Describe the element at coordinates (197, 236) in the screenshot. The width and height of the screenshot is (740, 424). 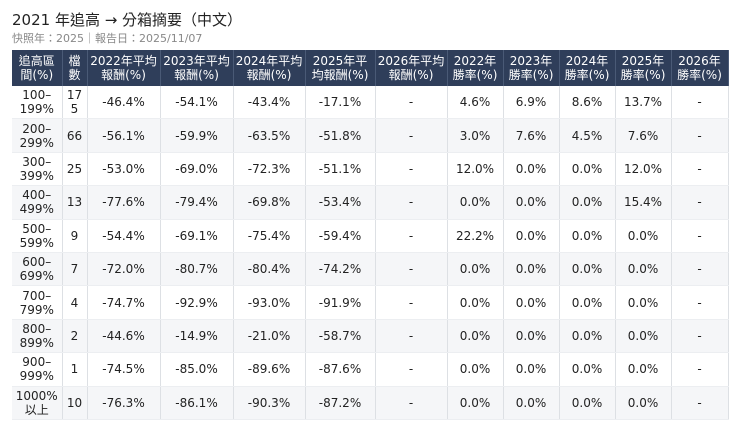
I see `table-cell: -69.1%` at that location.